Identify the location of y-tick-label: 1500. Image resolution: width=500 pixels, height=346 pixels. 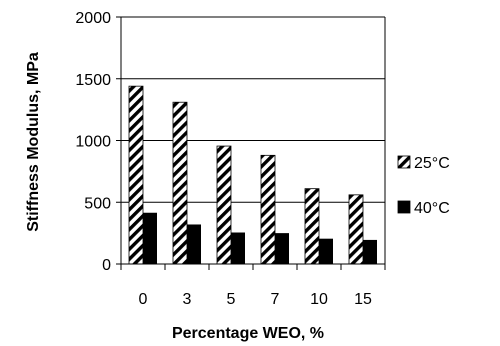
(93, 80).